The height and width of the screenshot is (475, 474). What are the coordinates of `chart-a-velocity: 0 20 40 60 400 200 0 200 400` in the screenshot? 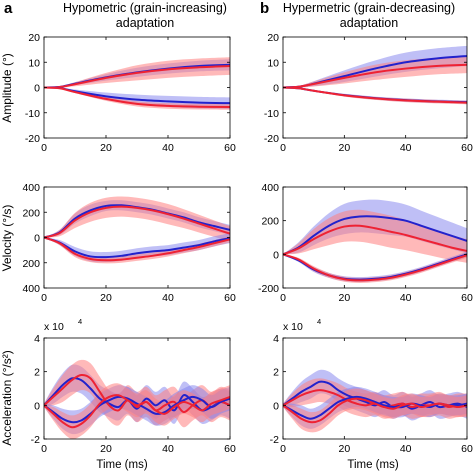 It's located at (129, 243).